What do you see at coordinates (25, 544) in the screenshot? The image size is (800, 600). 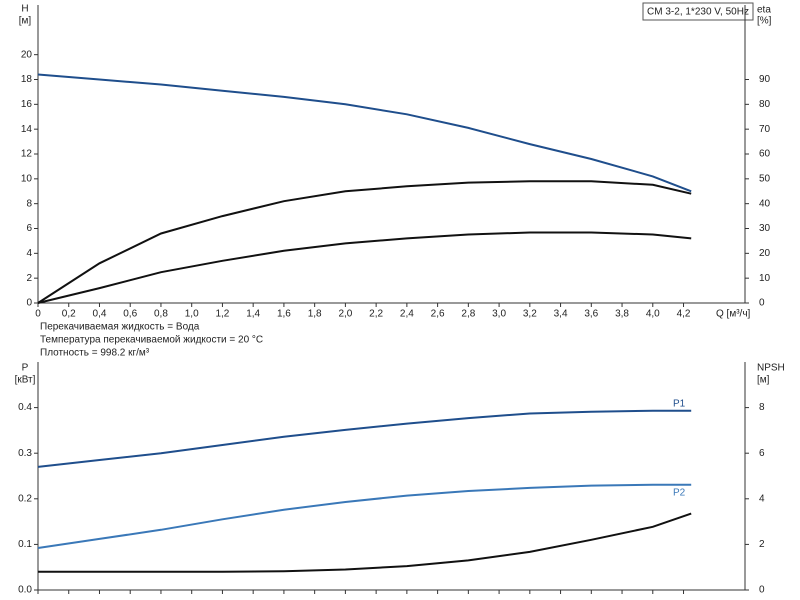 I see `y-tick-label: 0.1` at bounding box center [25, 544].